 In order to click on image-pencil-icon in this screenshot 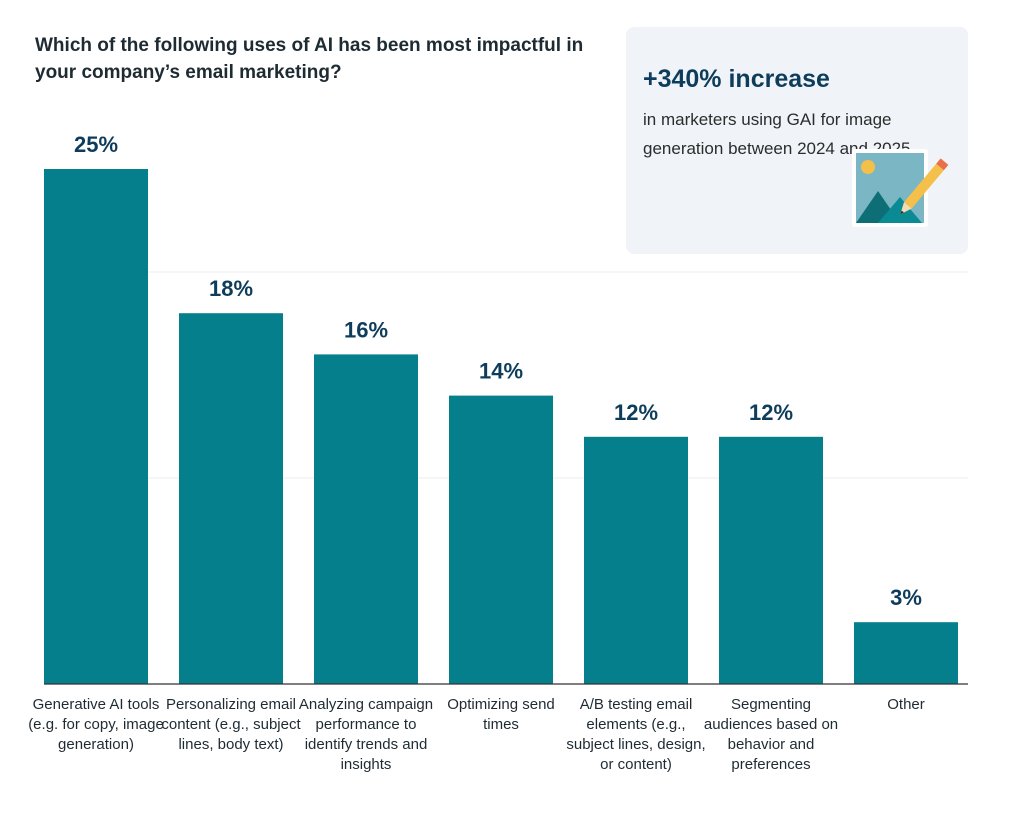, I will do `click(900, 188)`.